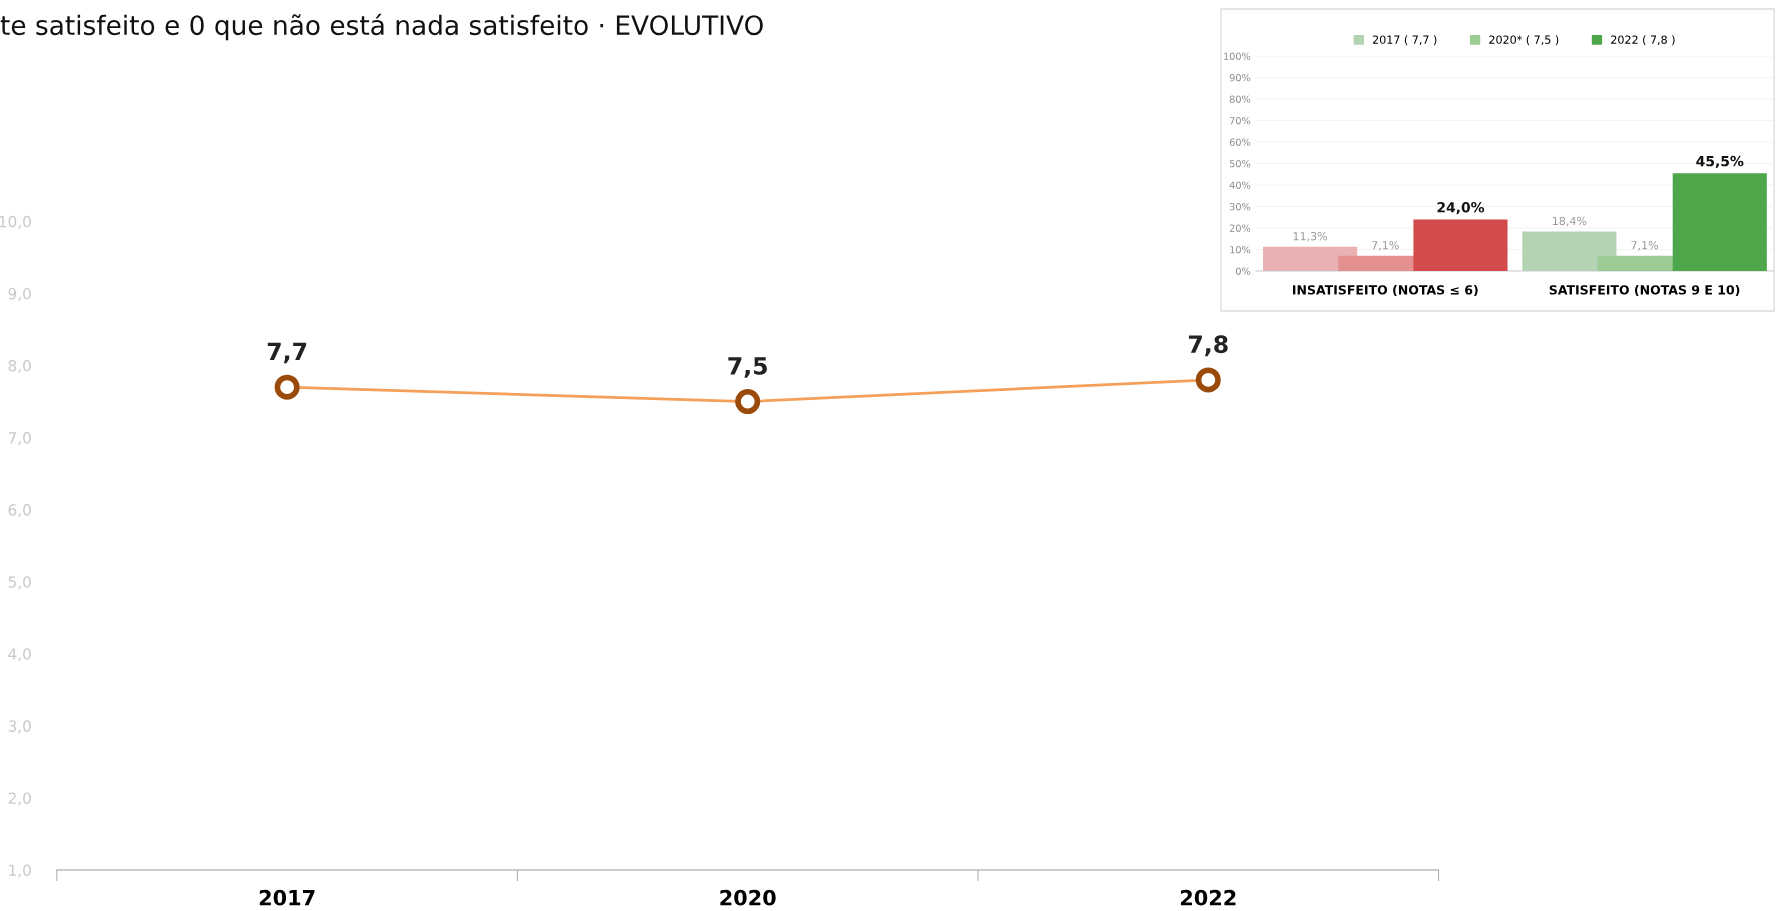 The width and height of the screenshot is (1776, 911). What do you see at coordinates (1240, 164) in the screenshot?
I see `y-tick-label: 50%` at bounding box center [1240, 164].